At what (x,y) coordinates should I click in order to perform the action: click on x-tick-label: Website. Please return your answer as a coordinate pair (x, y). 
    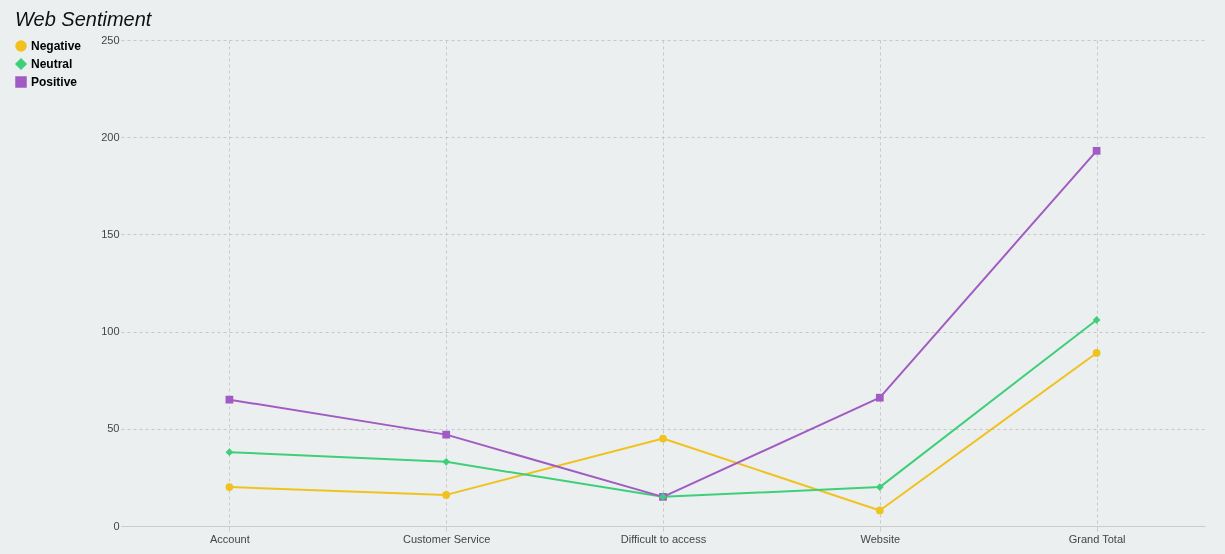
    Looking at the image, I should click on (880, 538).